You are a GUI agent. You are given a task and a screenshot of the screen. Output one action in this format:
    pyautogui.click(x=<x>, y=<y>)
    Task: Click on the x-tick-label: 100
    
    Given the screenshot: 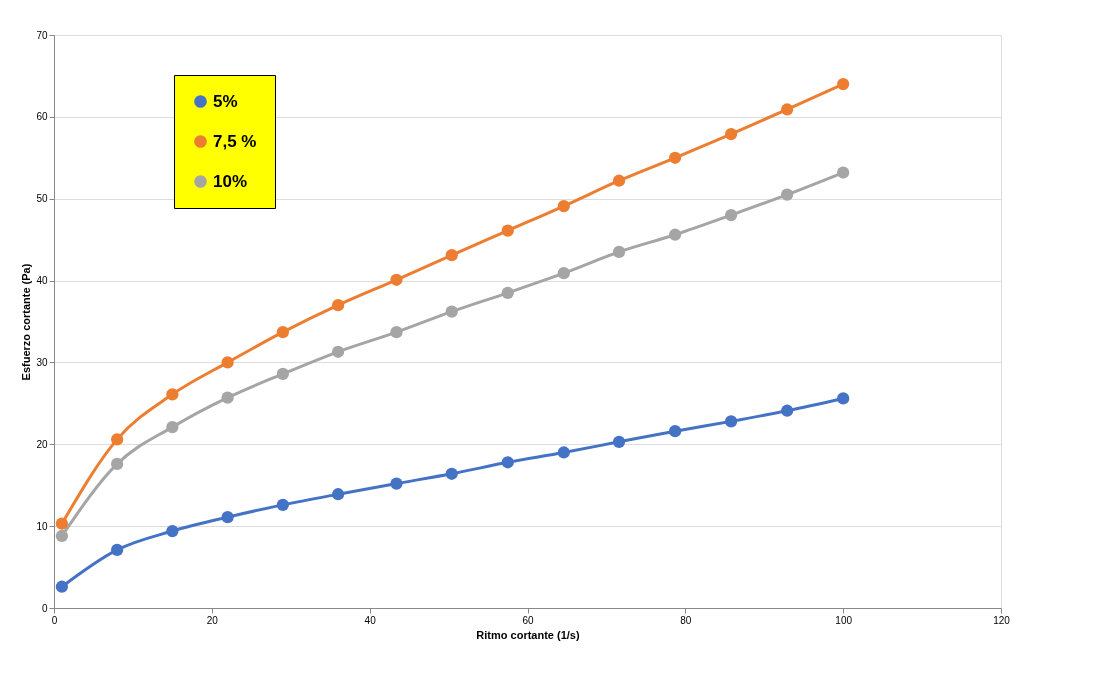 What is the action you would take?
    pyautogui.click(x=844, y=620)
    